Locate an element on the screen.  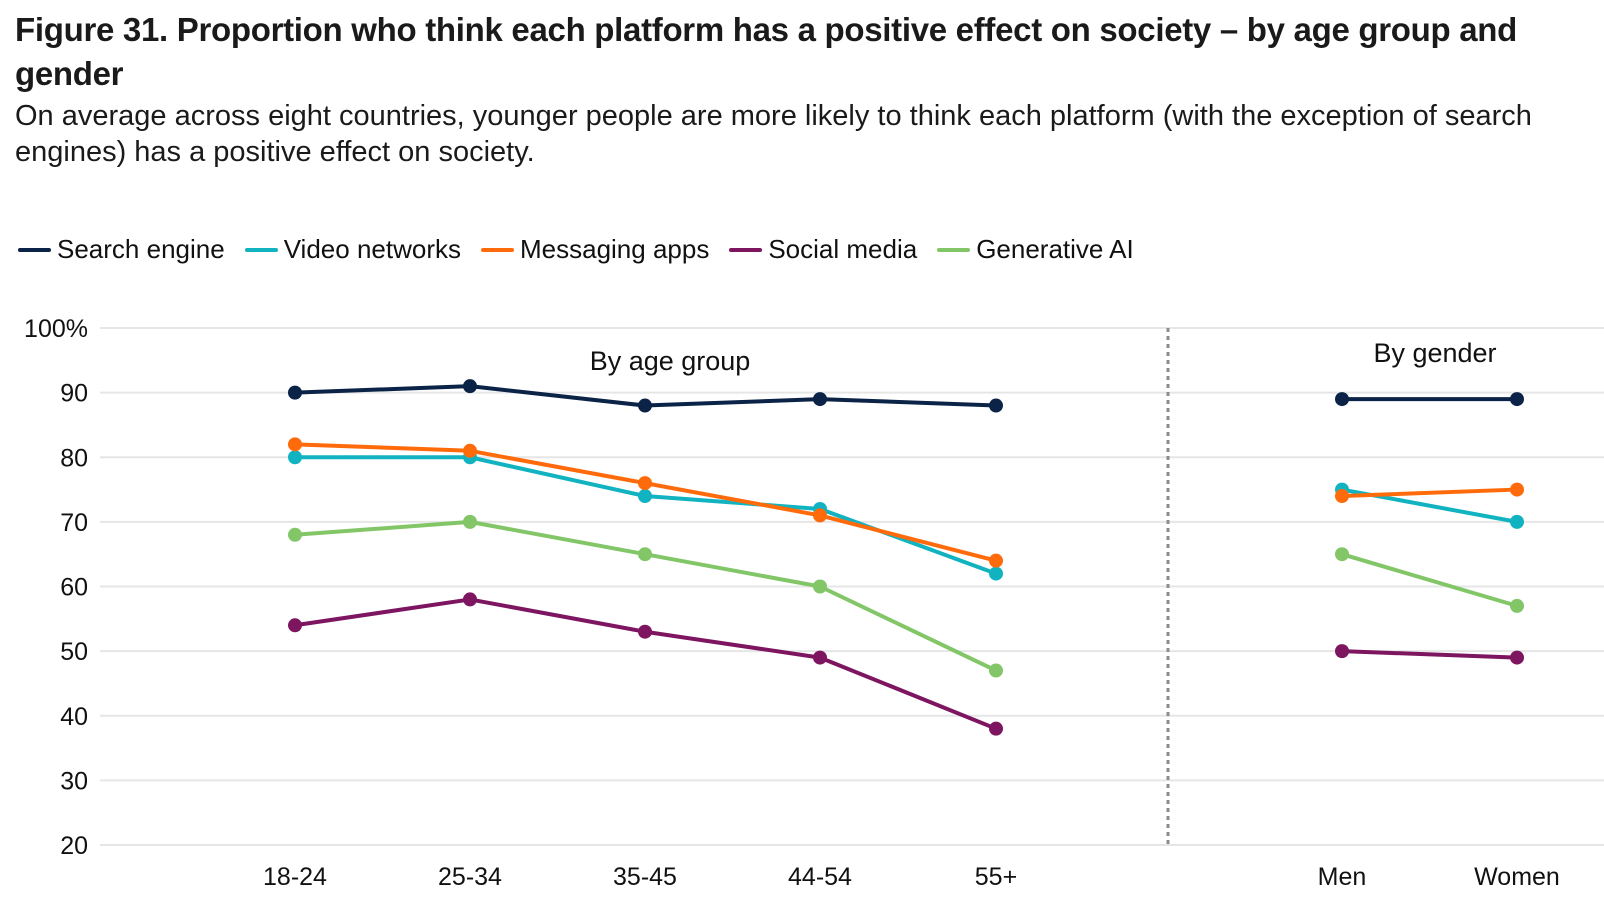
legend-item-search-engine: Search engine is located at coordinates (121, 249).